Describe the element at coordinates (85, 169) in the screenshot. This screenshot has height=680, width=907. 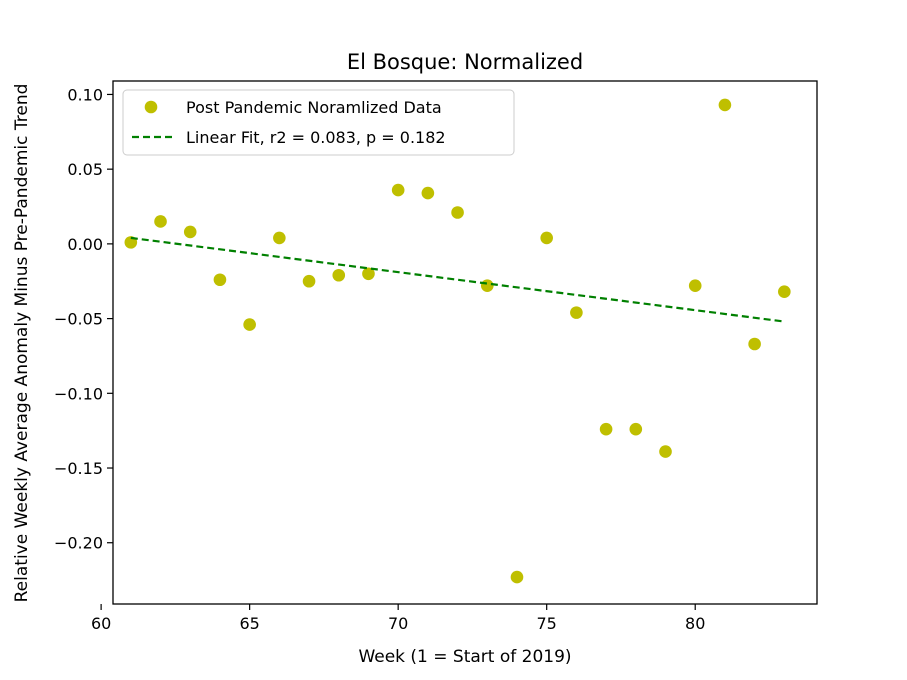
I see `y-tick-label: 0.05` at that location.